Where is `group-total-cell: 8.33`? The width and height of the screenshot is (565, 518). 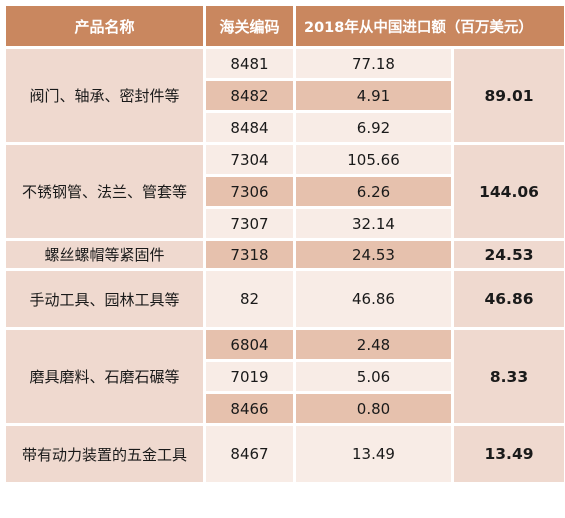
group-total-cell: 8.33 is located at coordinates (509, 376).